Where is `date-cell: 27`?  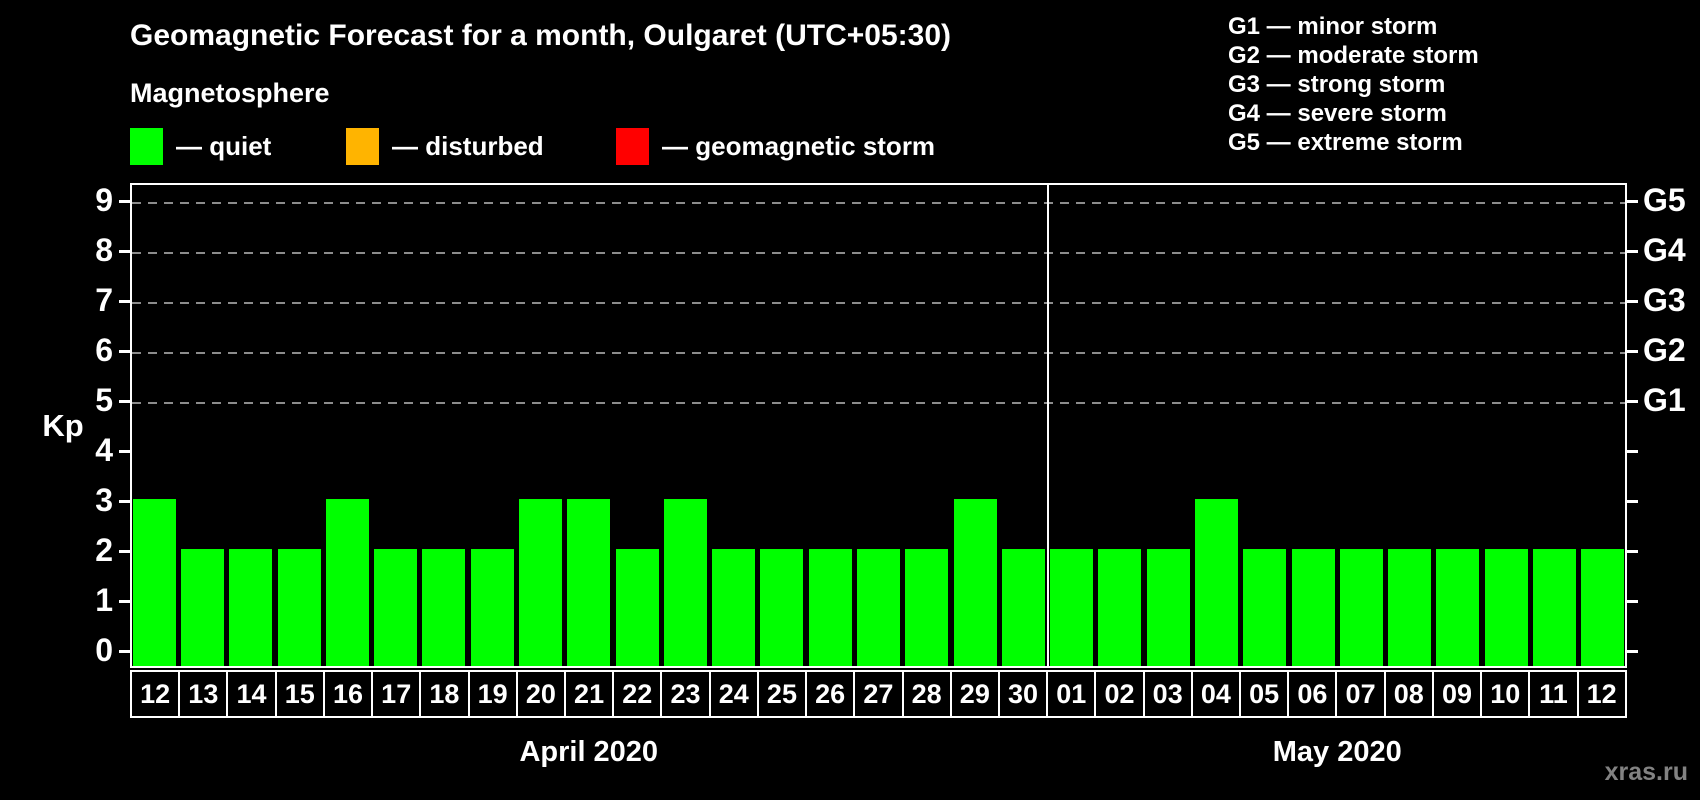
date-cell: 27 is located at coordinates (878, 694).